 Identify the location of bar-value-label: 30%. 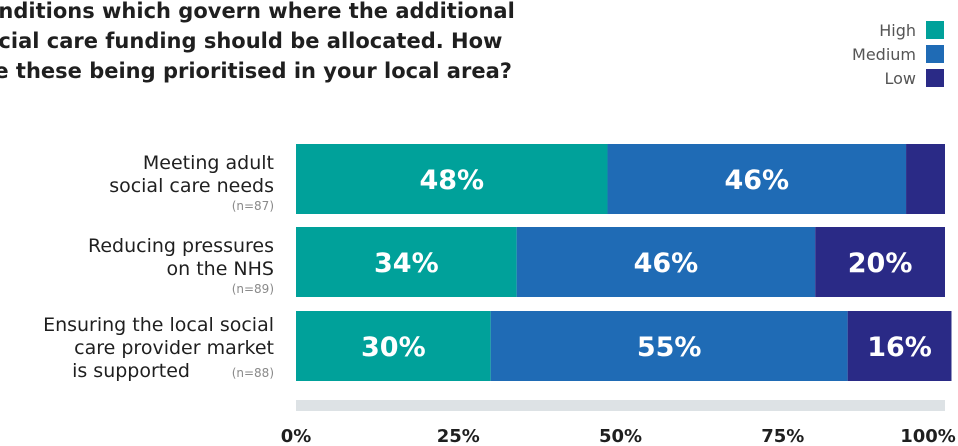
(393, 347).